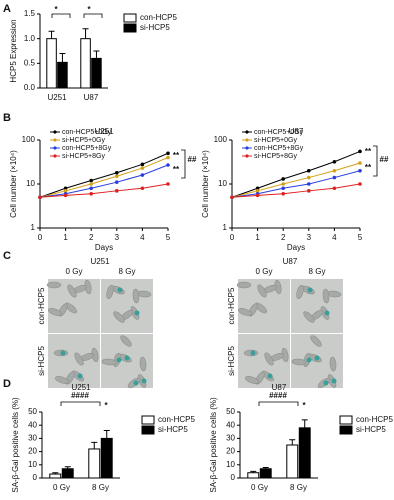 This screenshot has width=394, height=500. Describe the element at coordinates (40, 237) in the screenshot. I see `x-tick-label: 0` at that location.